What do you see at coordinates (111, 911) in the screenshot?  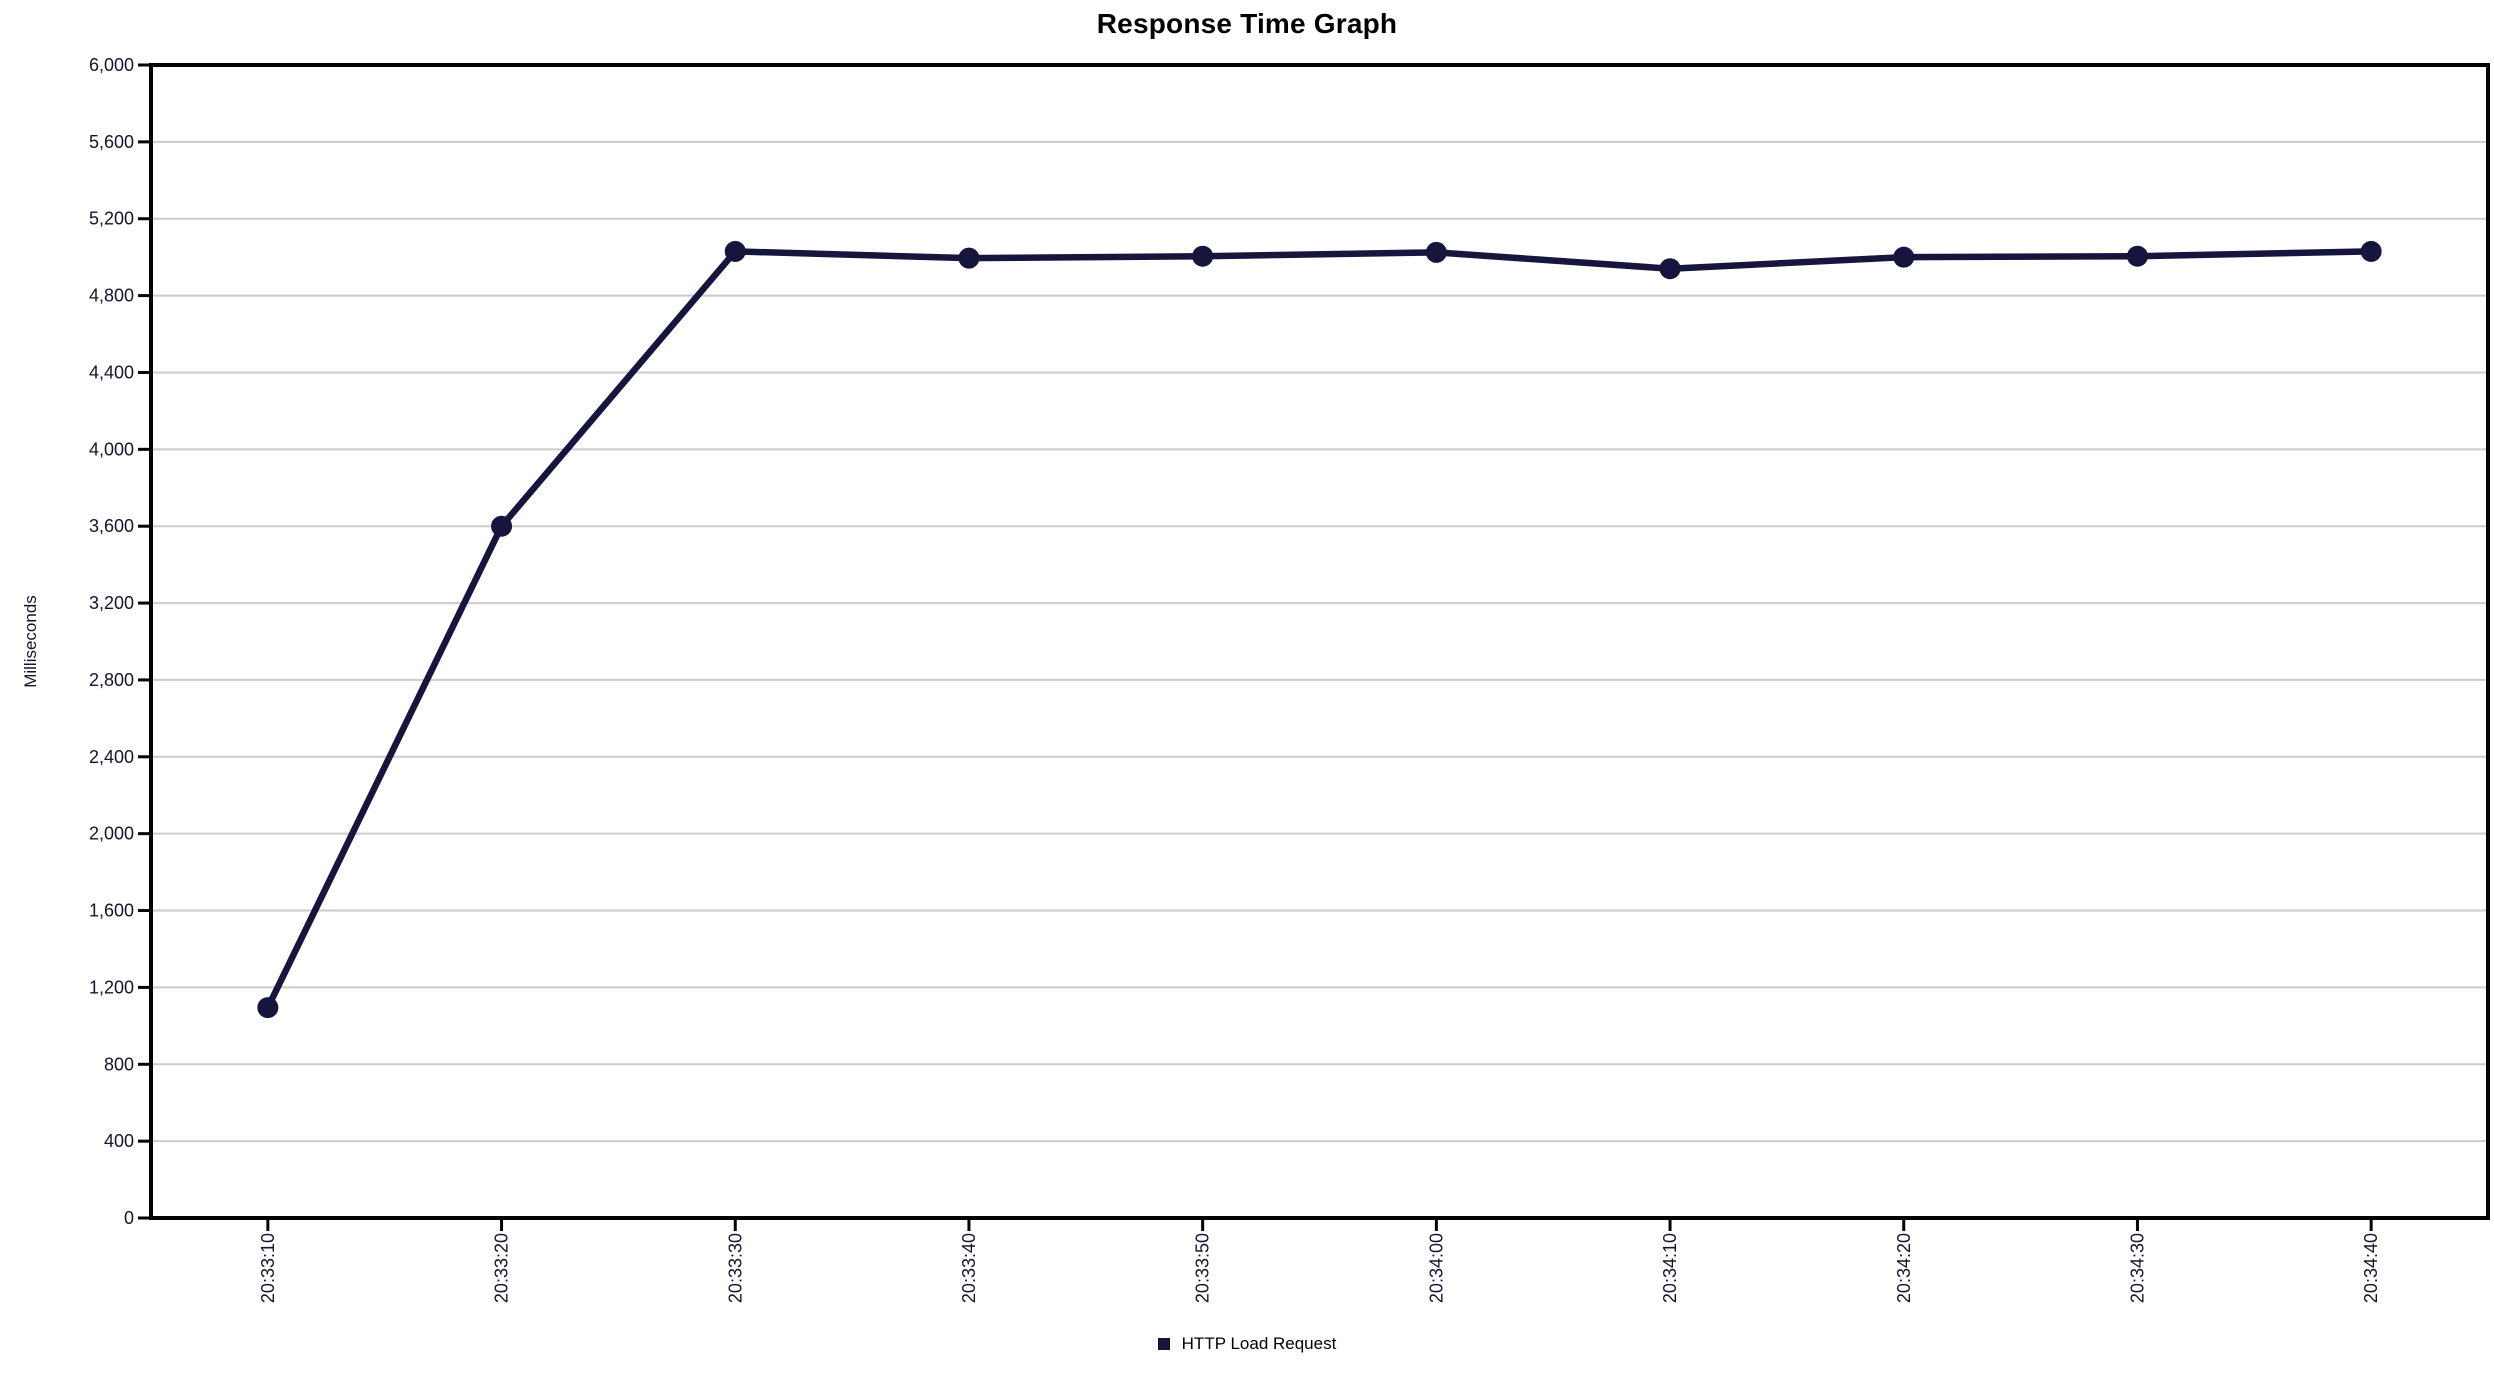 I see `y-tick-label: 1,600` at bounding box center [111, 911].